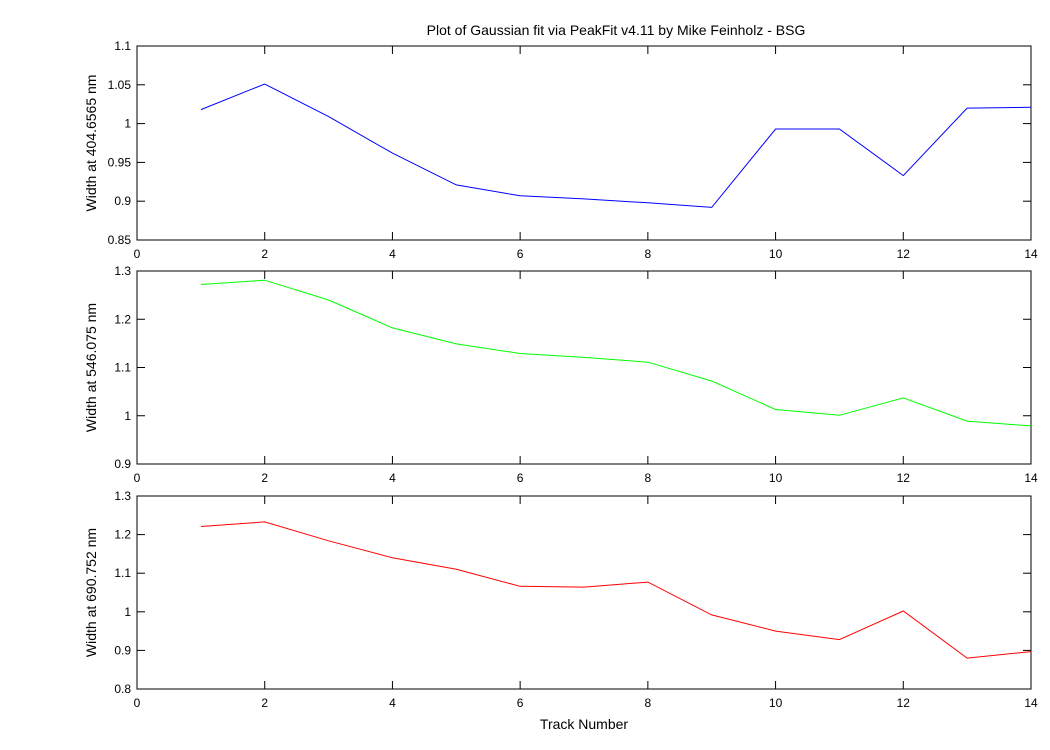 Image resolution: width=1050 pixels, height=750 pixels. What do you see at coordinates (584, 724) in the screenshot?
I see `x-axis-title: Track Number` at bounding box center [584, 724].